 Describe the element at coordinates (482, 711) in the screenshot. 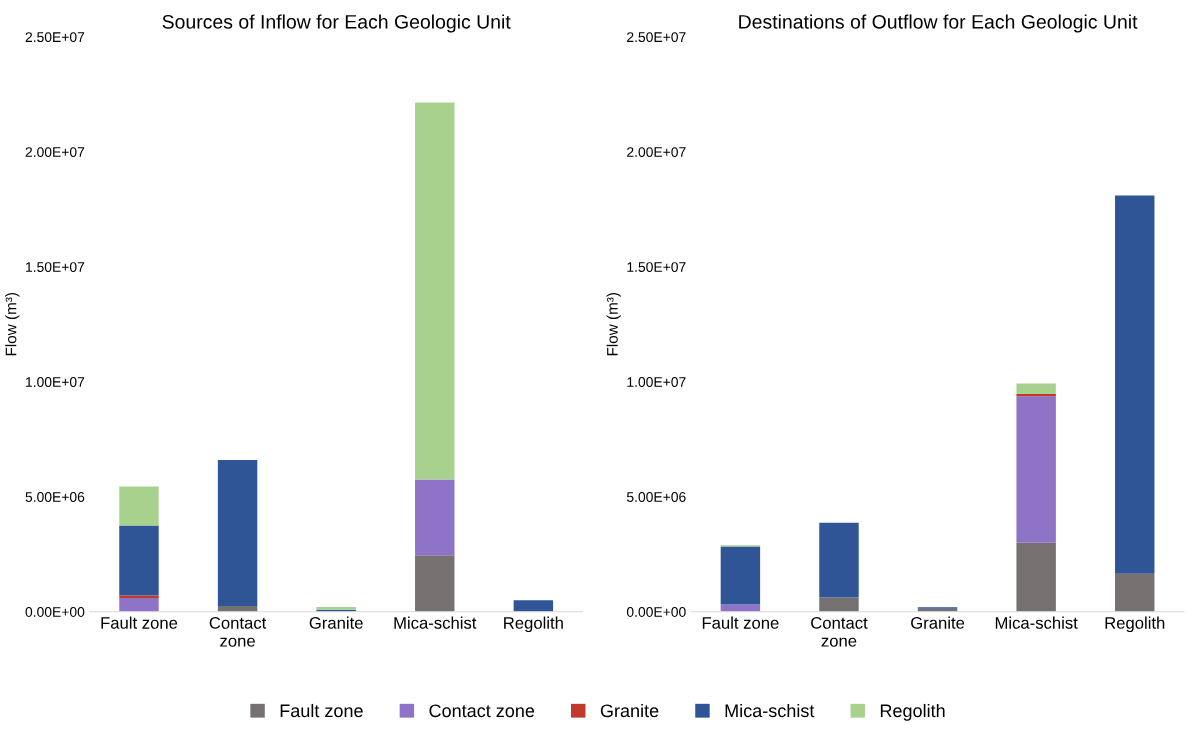

I see `legend-label: Contact zone` at that location.